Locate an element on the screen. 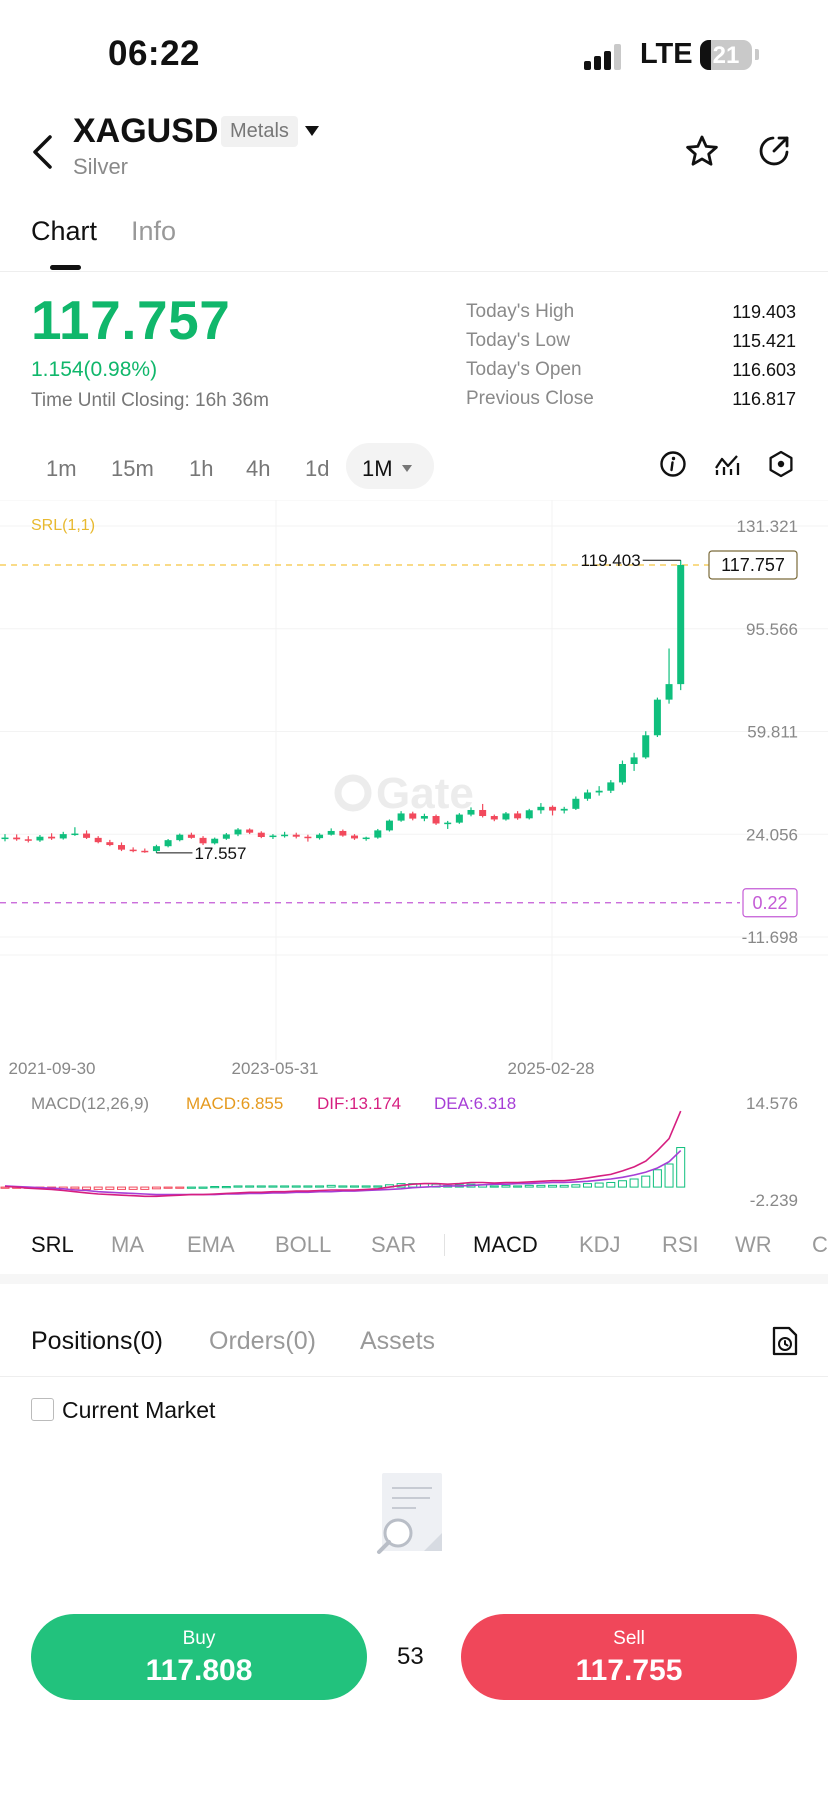 The width and height of the screenshot is (828, 1795). watermark-text: Gate is located at coordinates (425, 793).